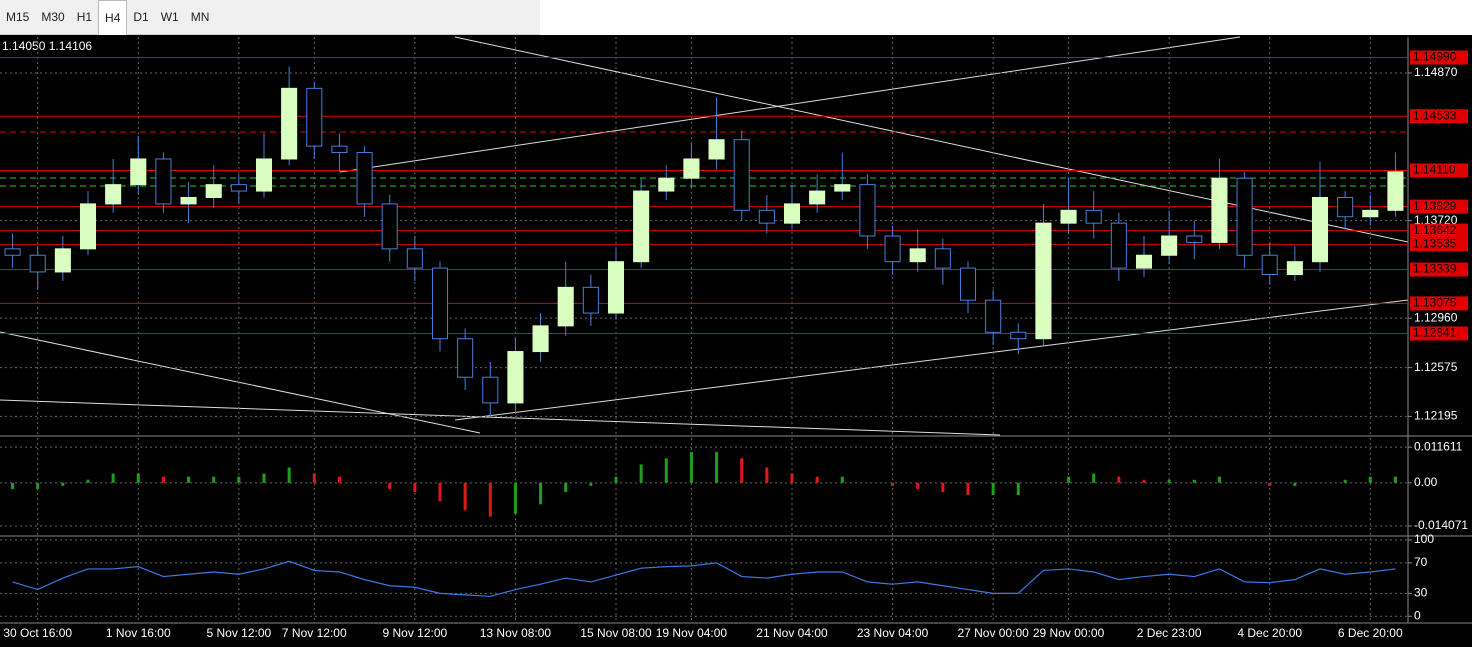 The height and width of the screenshot is (647, 1472). Describe the element at coordinates (270, 17) in the screenshot. I see `tabs: M15 M30 H1 H4 D1 W1 MN` at that location.